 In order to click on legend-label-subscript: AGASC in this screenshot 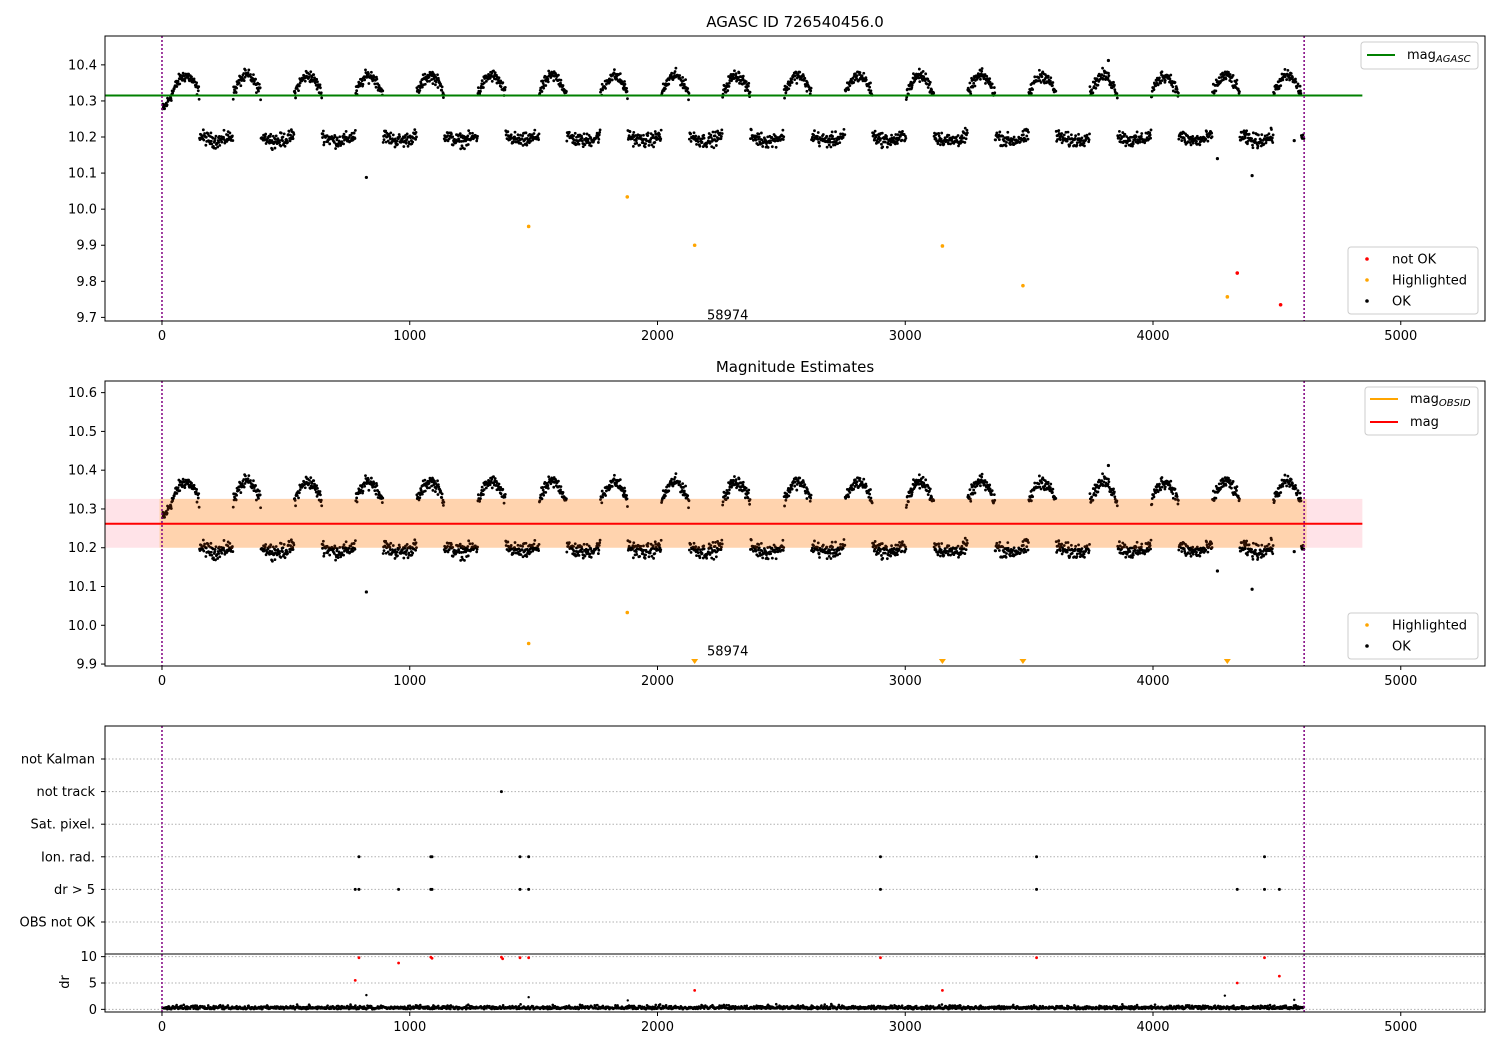, I will do `click(1453, 59)`.